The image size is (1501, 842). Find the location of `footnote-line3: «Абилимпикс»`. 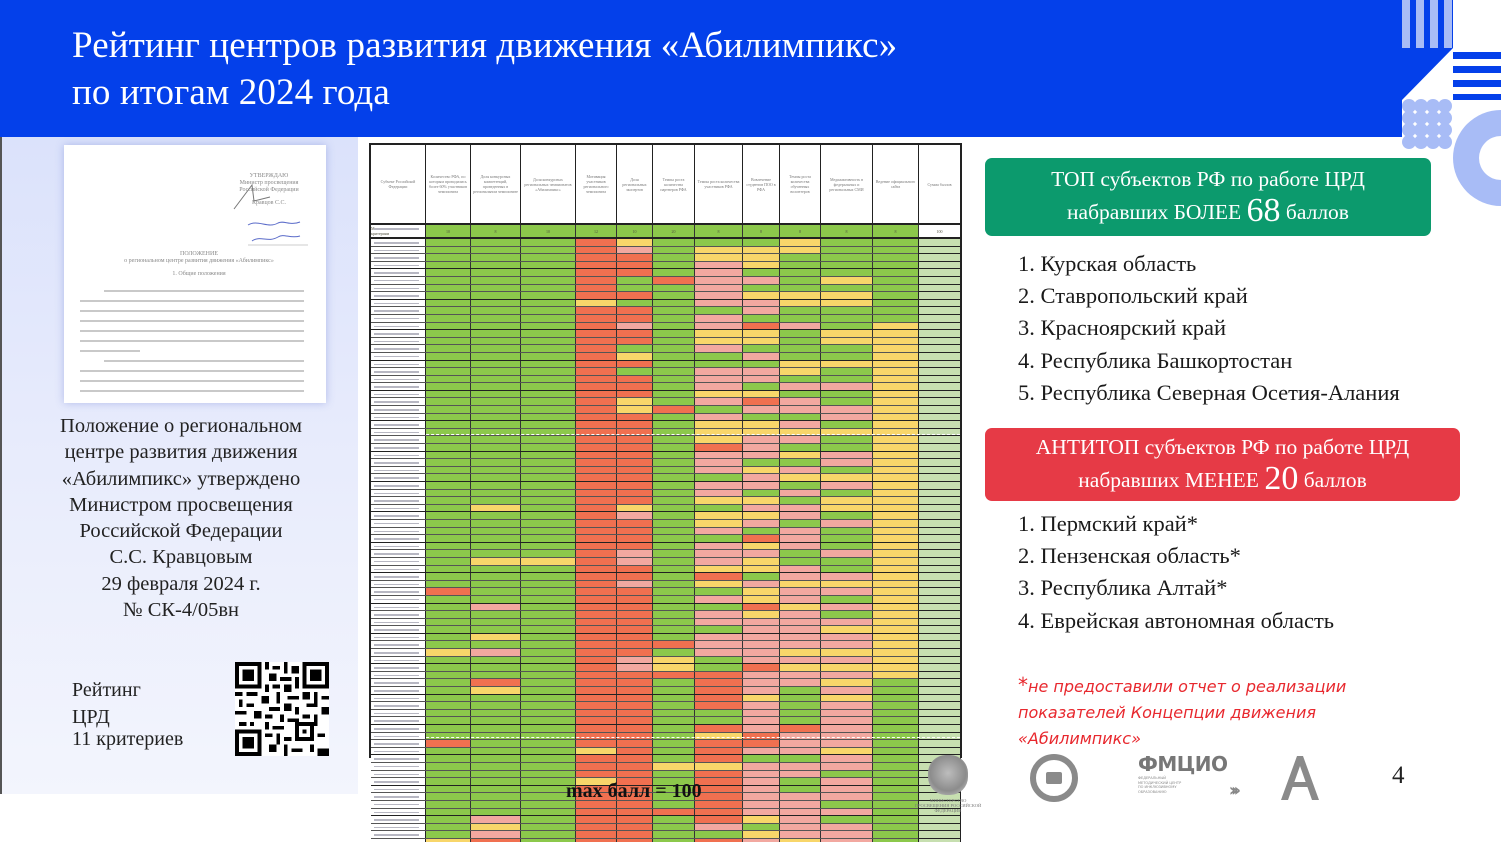

footnote-line3: «Абилимпикс» is located at coordinates (1079, 738).